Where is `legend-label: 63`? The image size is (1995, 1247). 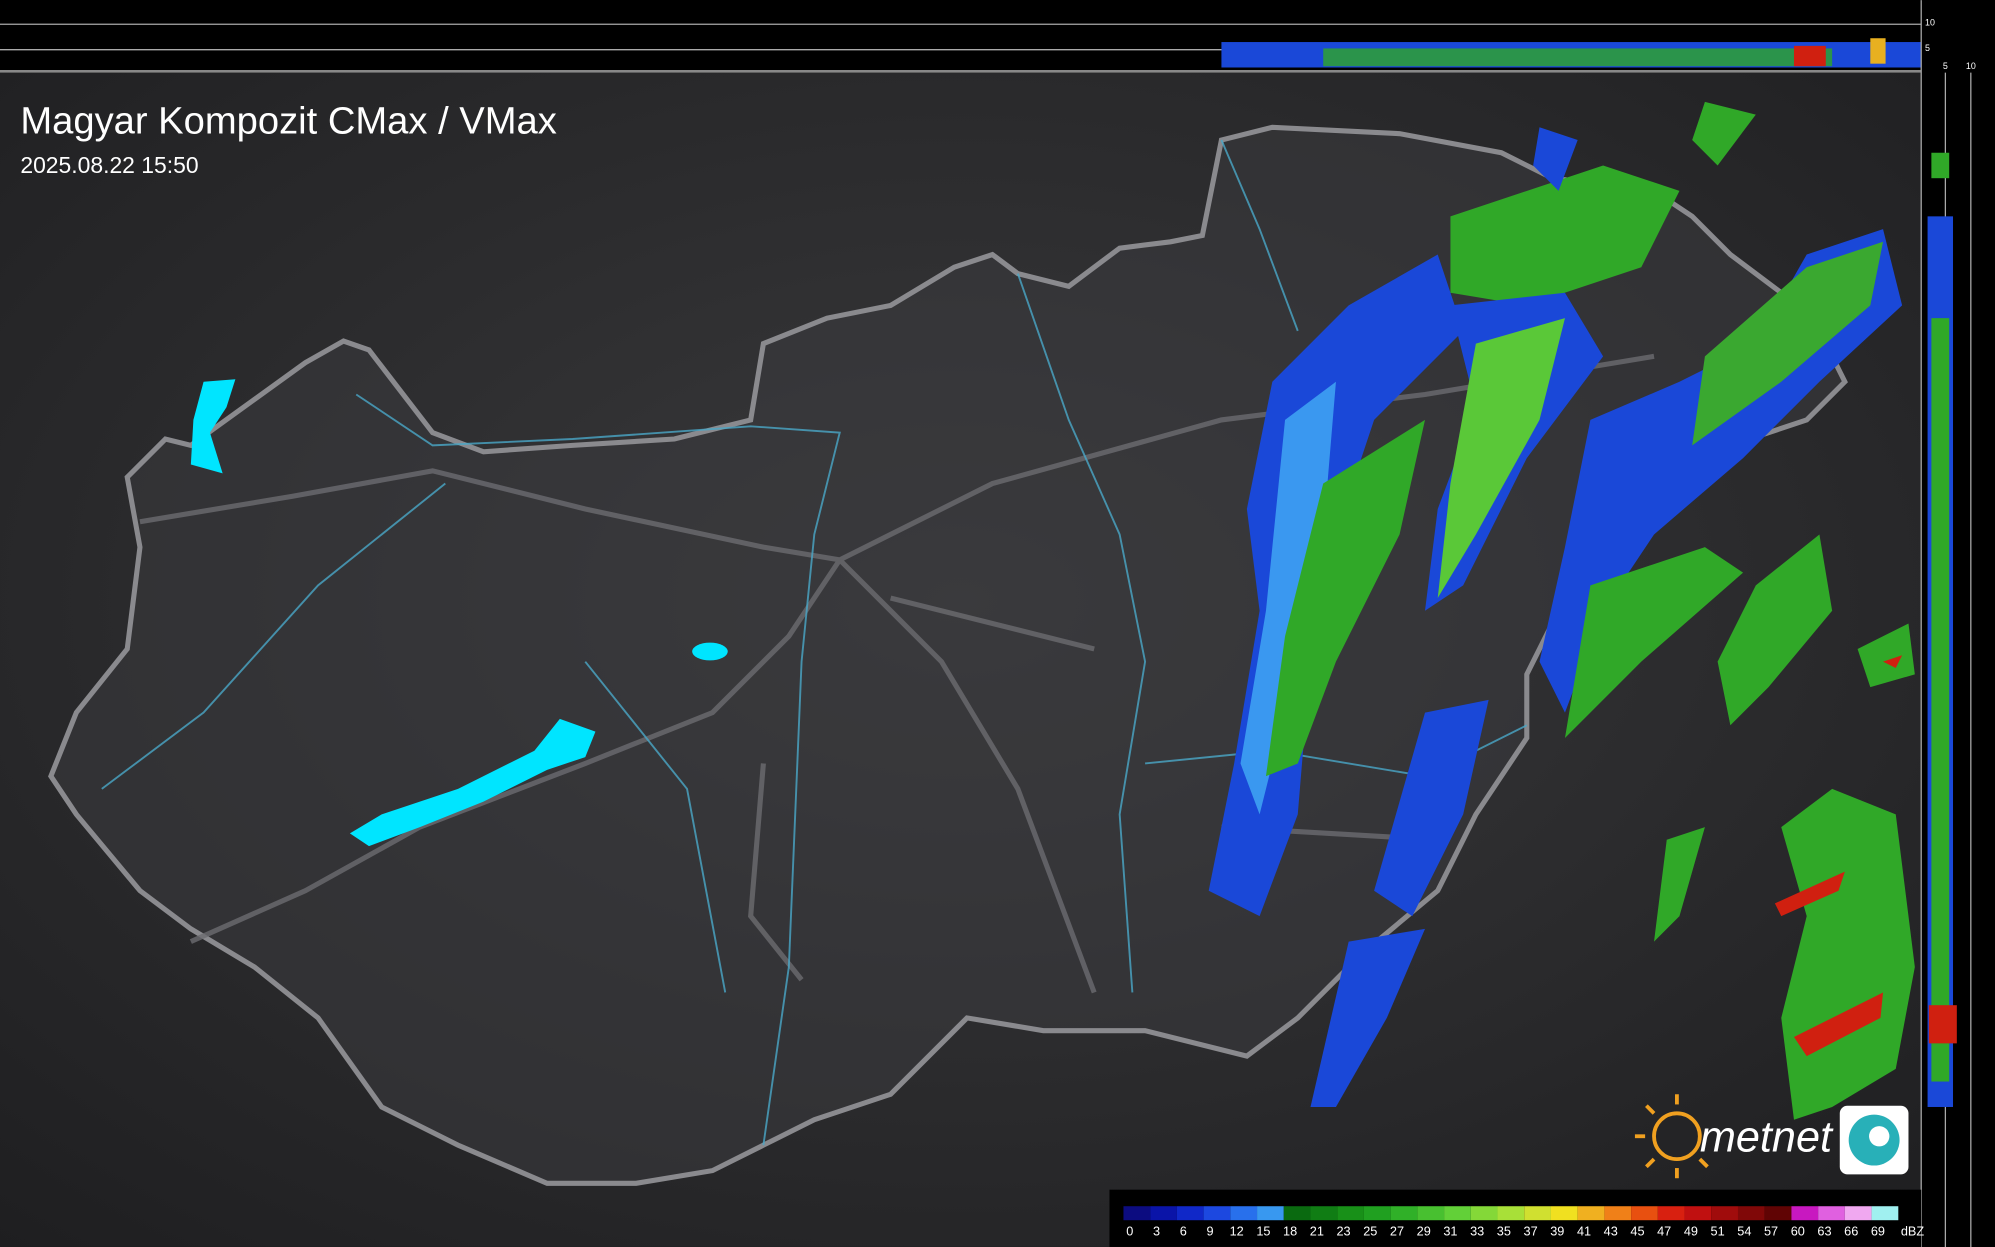 legend-label: 63 is located at coordinates (1824, 1230).